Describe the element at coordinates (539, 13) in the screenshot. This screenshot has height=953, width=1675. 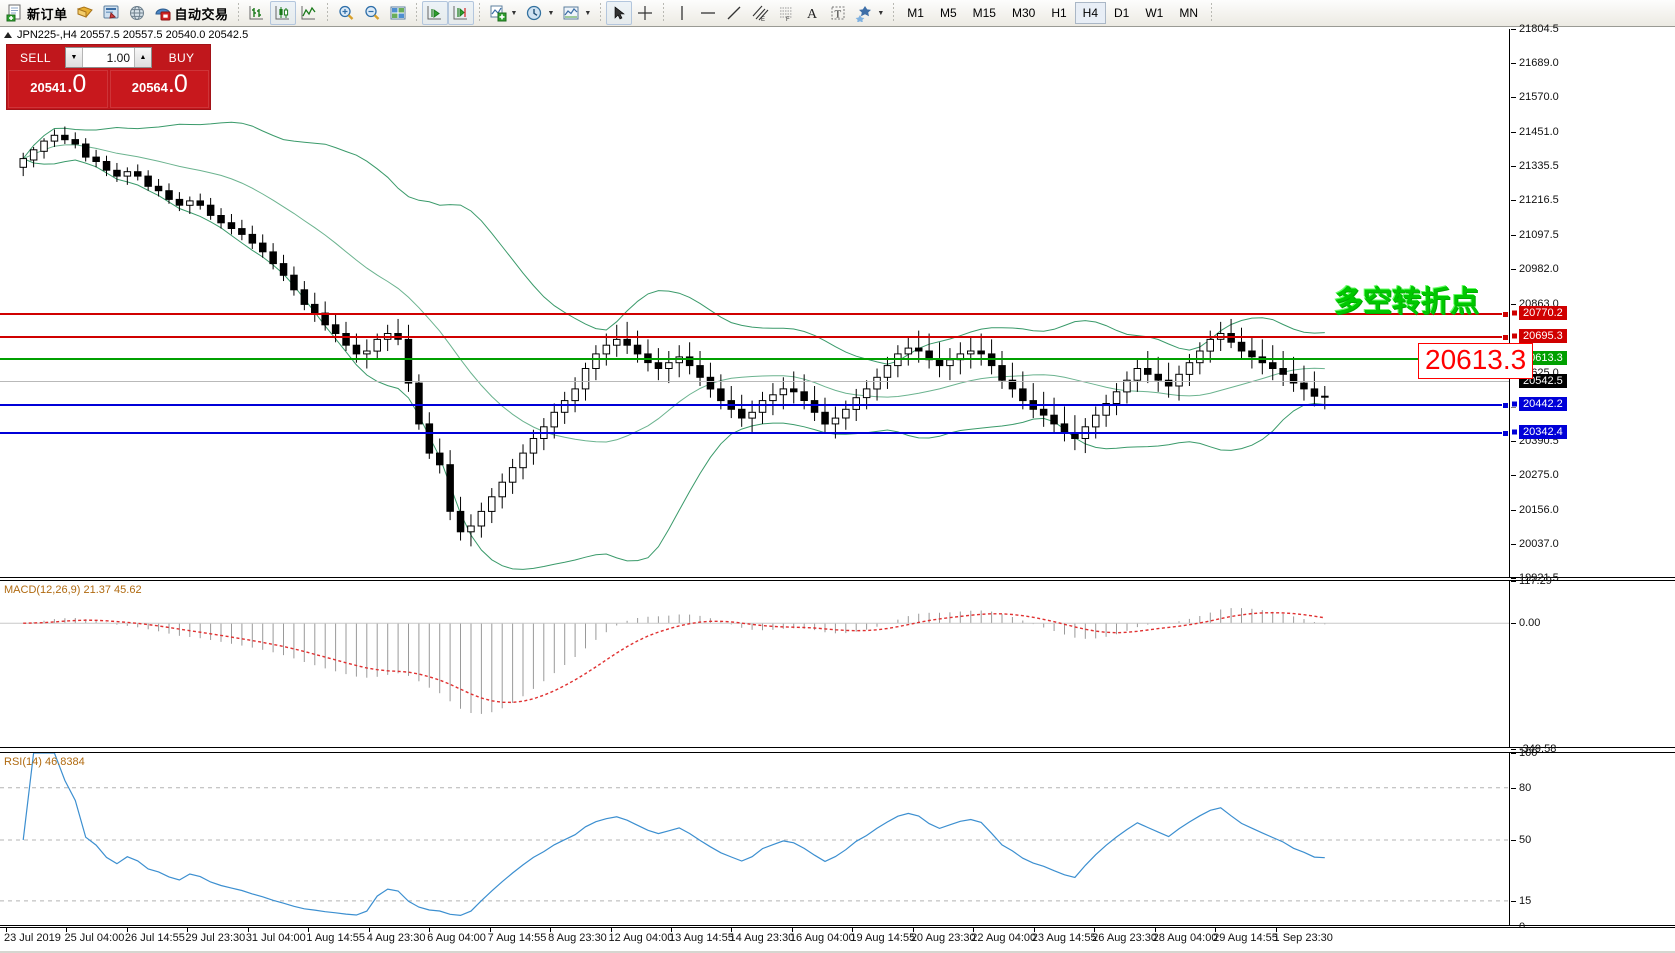
I see `periods-button: ▼` at that location.